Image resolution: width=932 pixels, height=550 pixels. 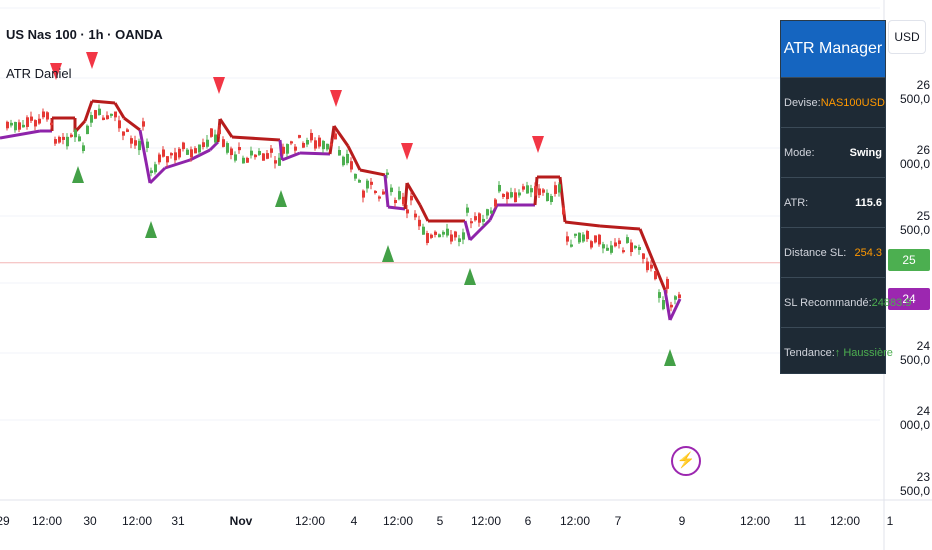 What do you see at coordinates (686, 461) in the screenshot?
I see `lightning-icon: ⚡` at bounding box center [686, 461].